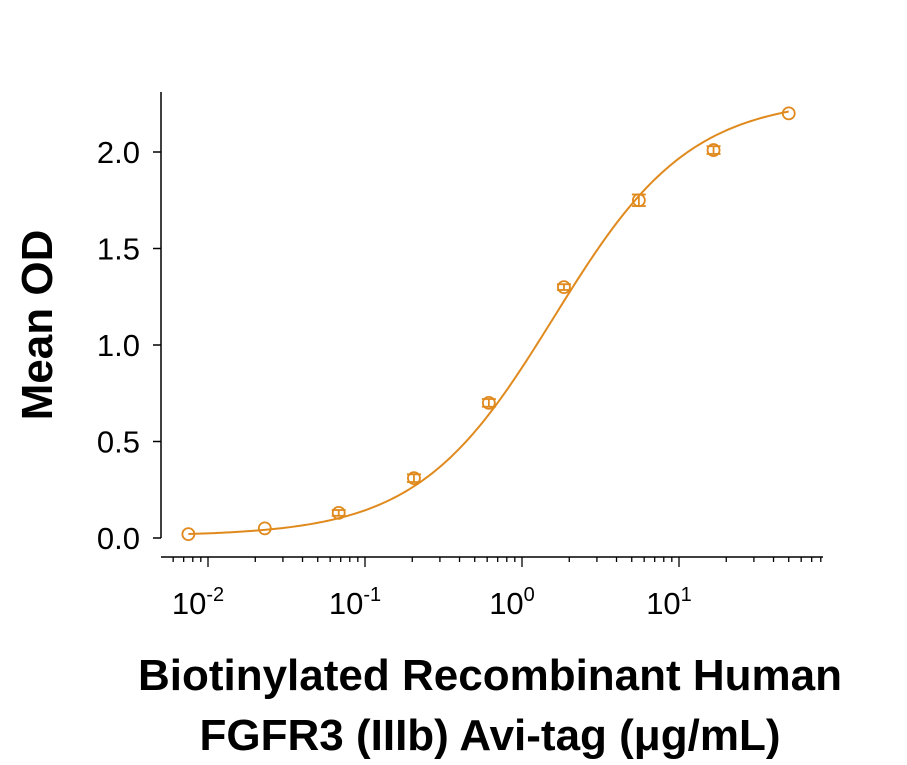 This screenshot has width=907, height=765. Describe the element at coordinates (118, 442) in the screenshot. I see `y-tick-label: 0.5` at that location.